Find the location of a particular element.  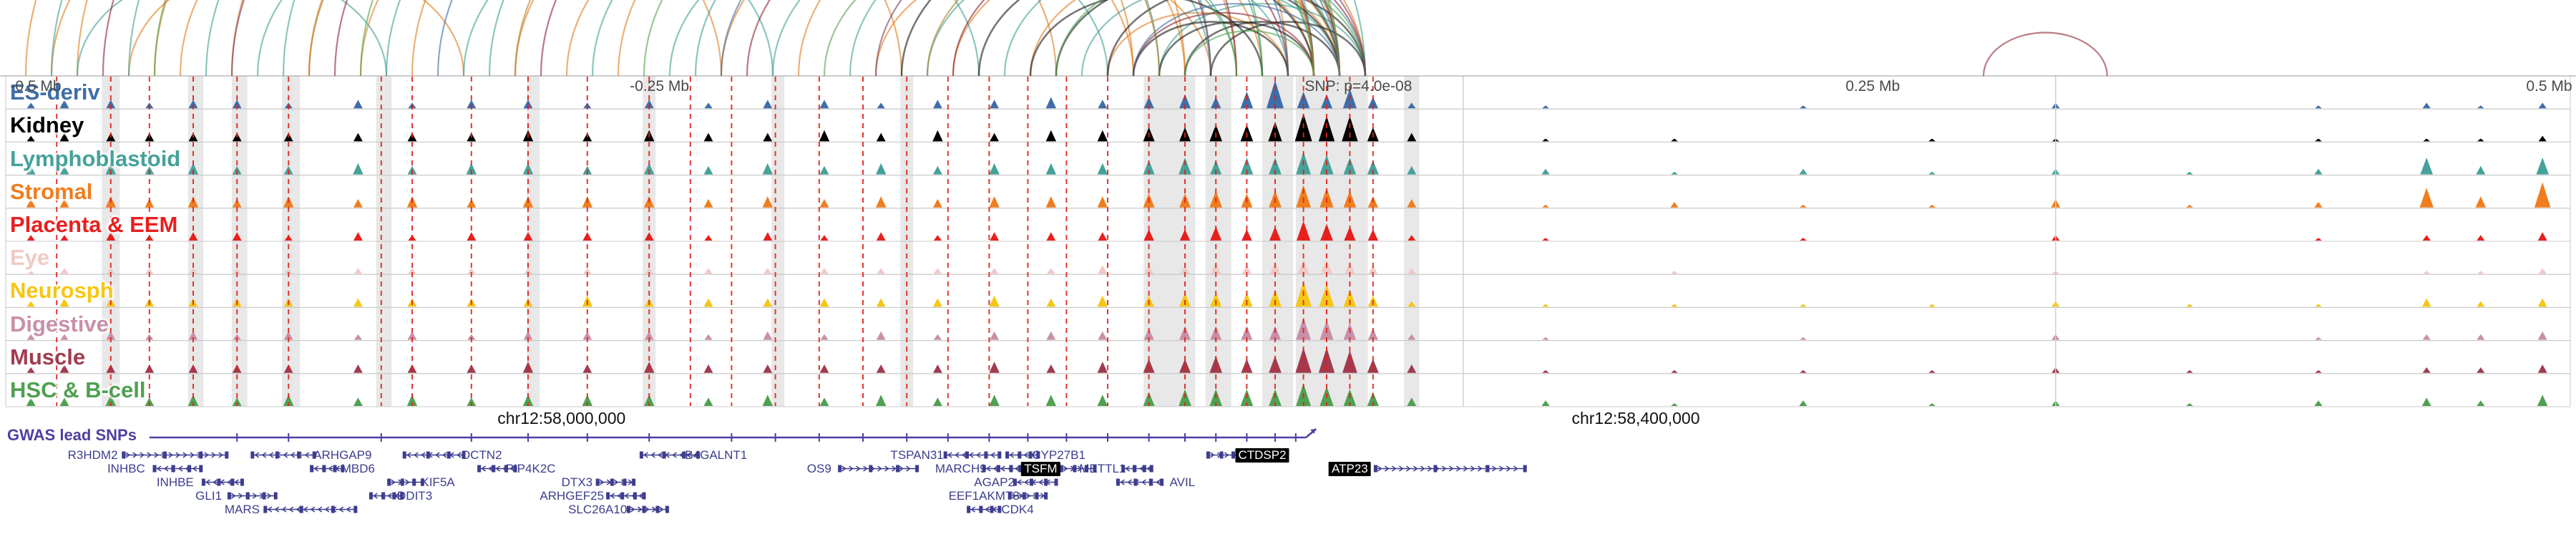

gene-label-r3hdm2: R3HDM2 is located at coordinates (92, 455).